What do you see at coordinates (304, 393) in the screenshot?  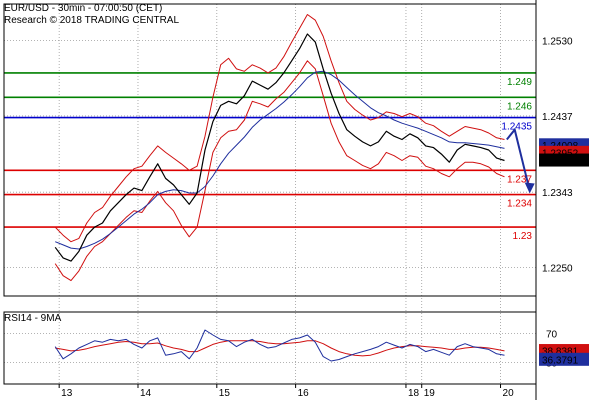 I see `x-tick-label: 16` at bounding box center [304, 393].